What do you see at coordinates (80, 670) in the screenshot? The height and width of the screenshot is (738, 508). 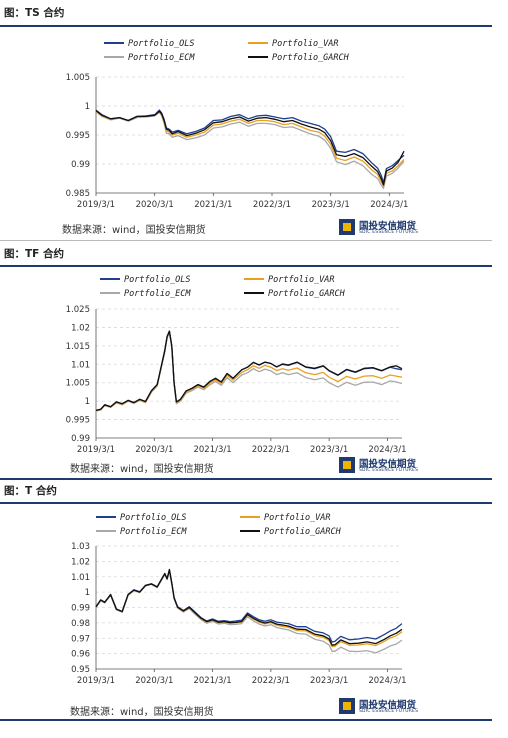 I see `y-tick-label: 0.95` at bounding box center [80, 670].